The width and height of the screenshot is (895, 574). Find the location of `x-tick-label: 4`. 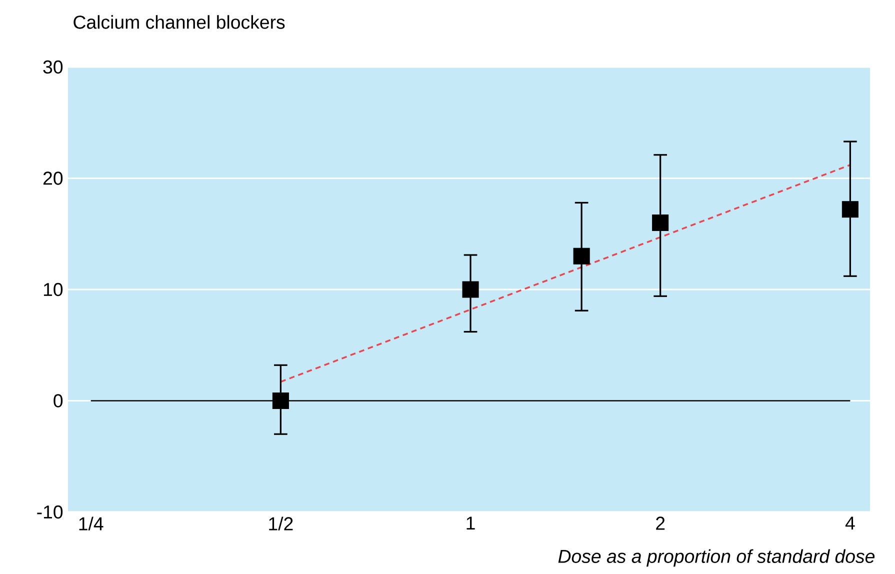

x-tick-label: 4 is located at coordinates (850, 523).